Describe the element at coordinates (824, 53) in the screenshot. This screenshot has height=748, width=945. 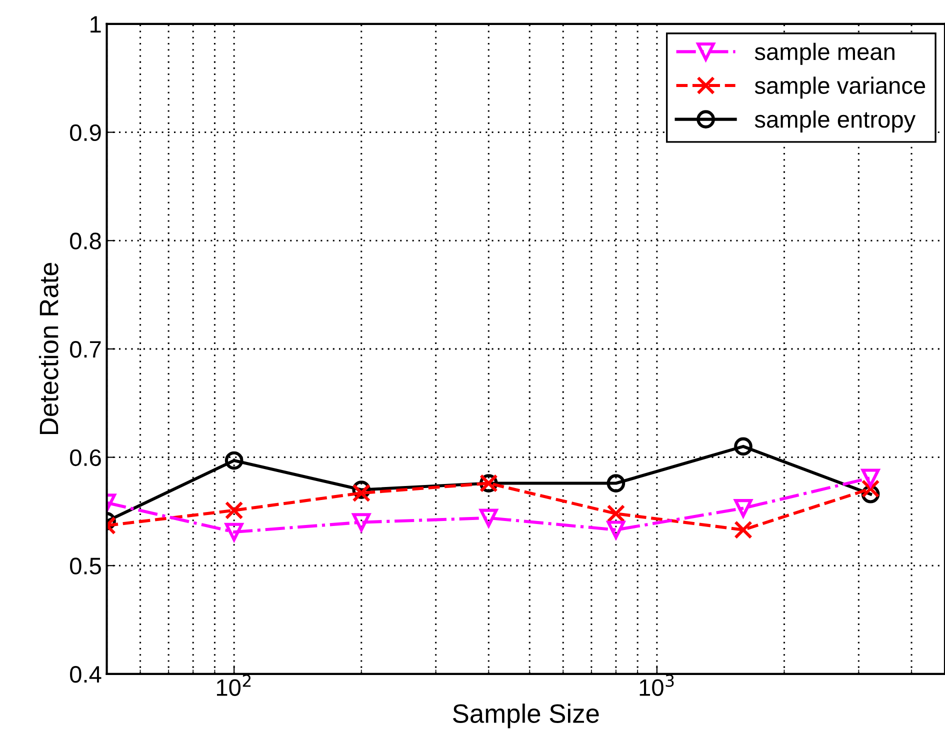
I see `legend-label: sample mean` at that location.